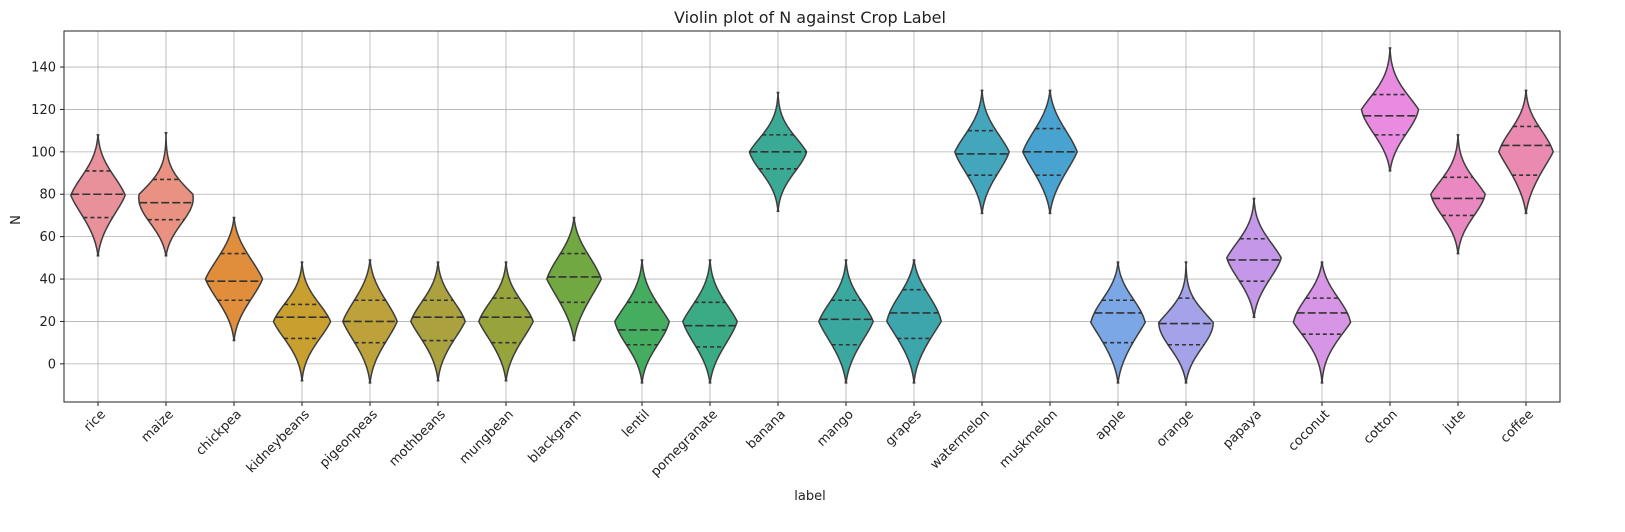  I want to click on y-axis-ticks: 0 20 40 60 80 100 120 140, so click(47, 216).